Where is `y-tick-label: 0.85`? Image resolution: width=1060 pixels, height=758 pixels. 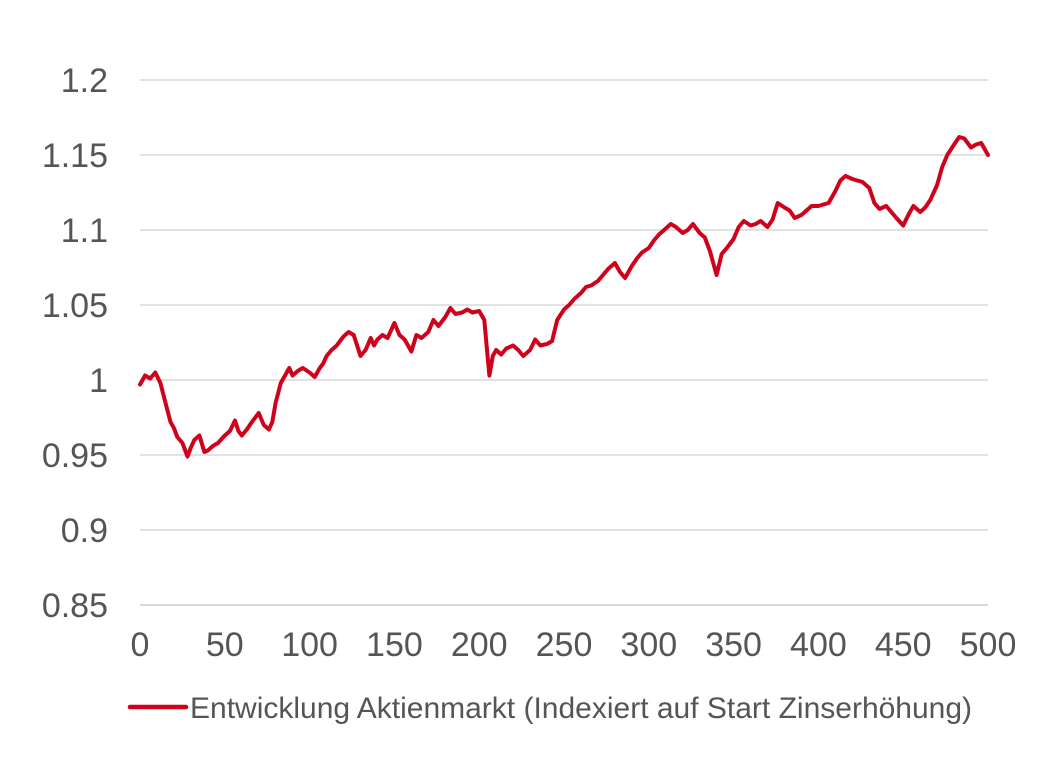 y-tick-label: 0.85 is located at coordinates (75, 606).